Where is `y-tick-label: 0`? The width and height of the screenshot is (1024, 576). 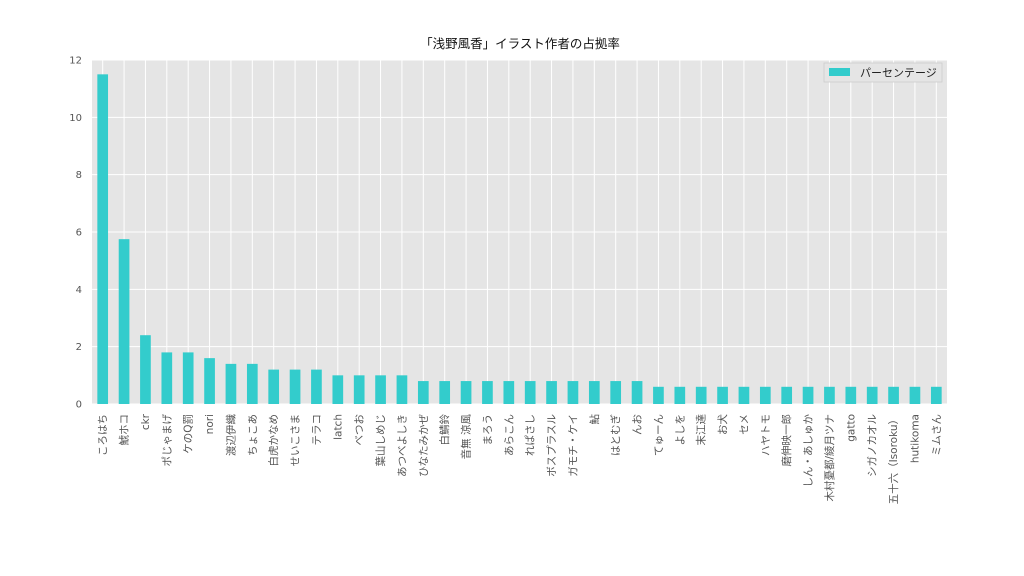 y-tick-label: 0 is located at coordinates (79, 405).